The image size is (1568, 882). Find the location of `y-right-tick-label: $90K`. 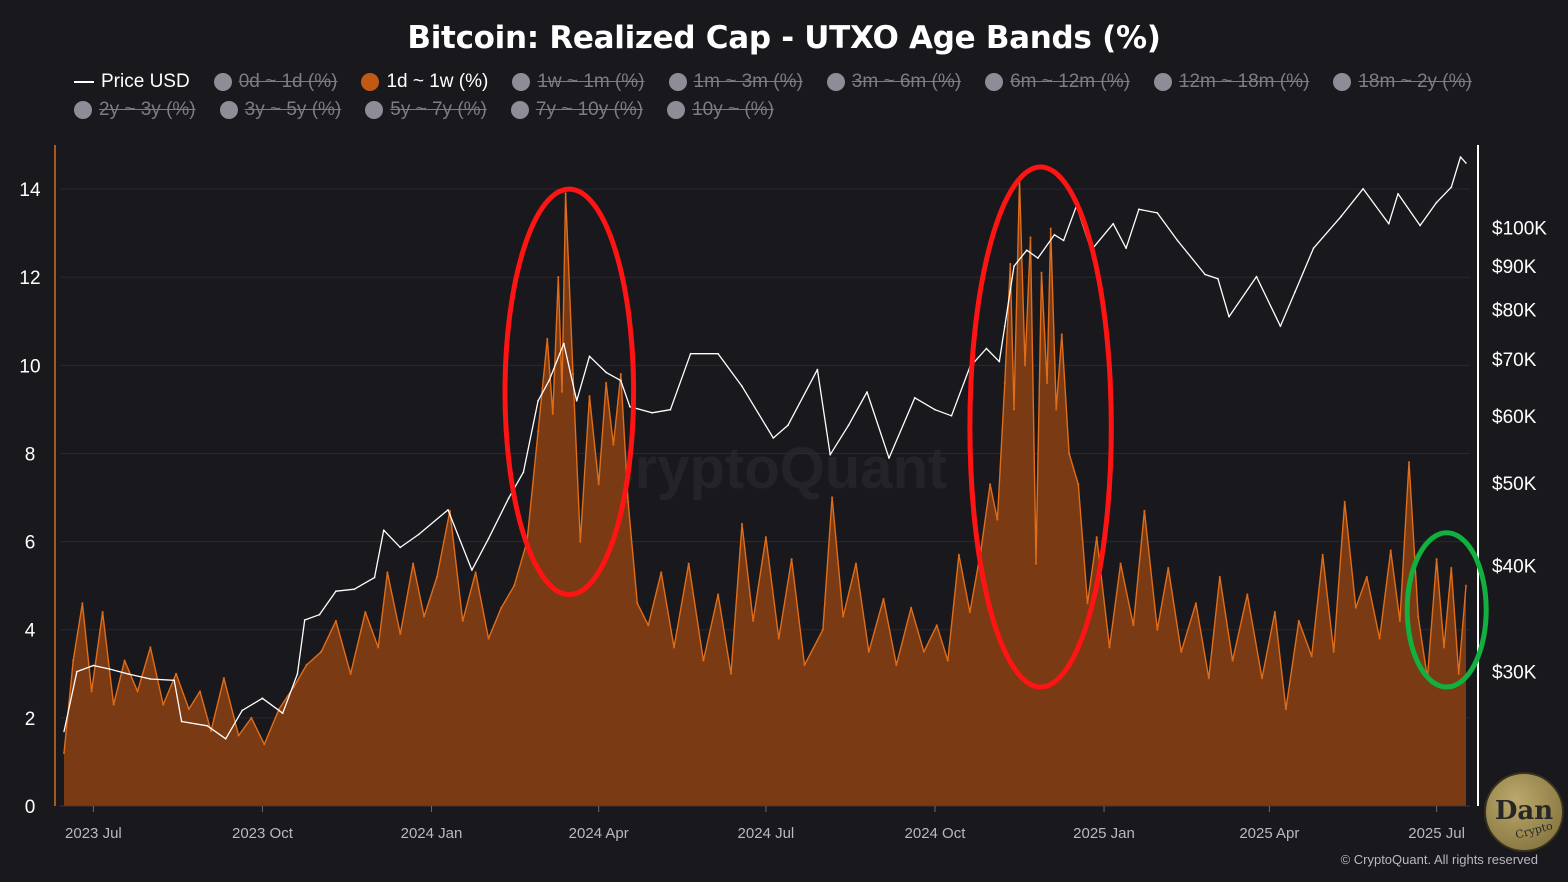

y-right-tick-label: $90K is located at coordinates (1514, 267).